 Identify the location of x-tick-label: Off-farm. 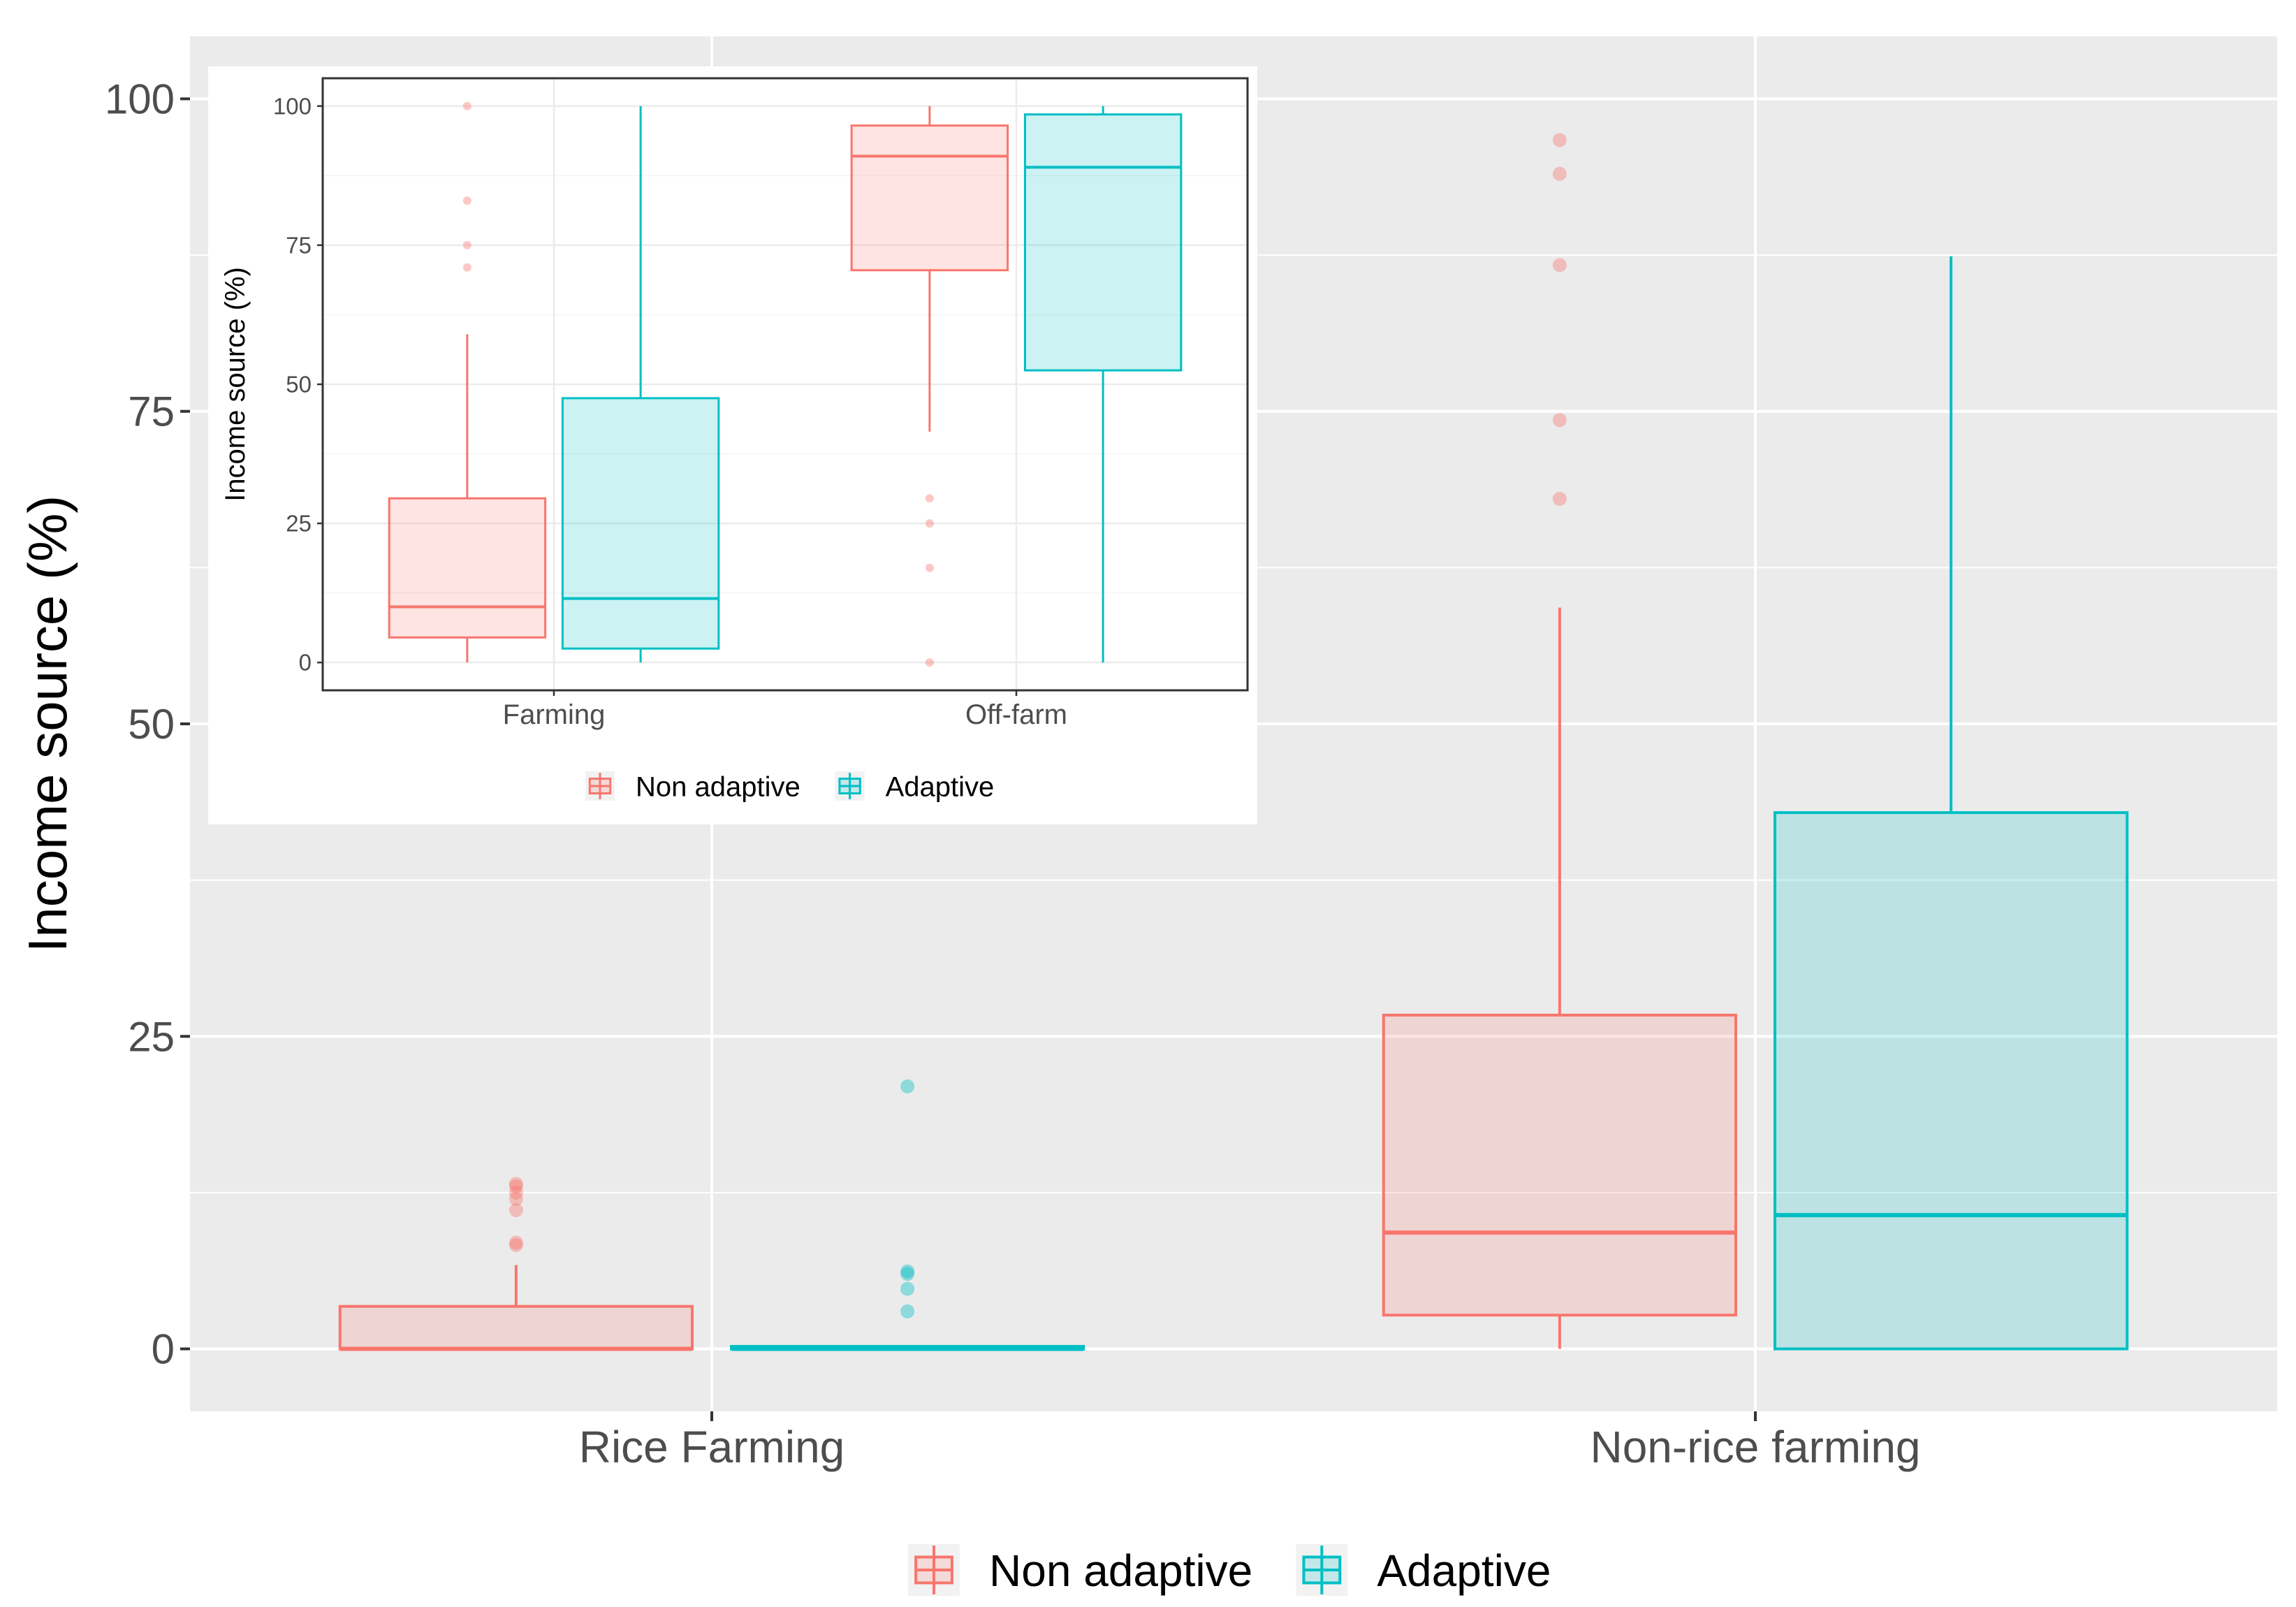
(1016, 714).